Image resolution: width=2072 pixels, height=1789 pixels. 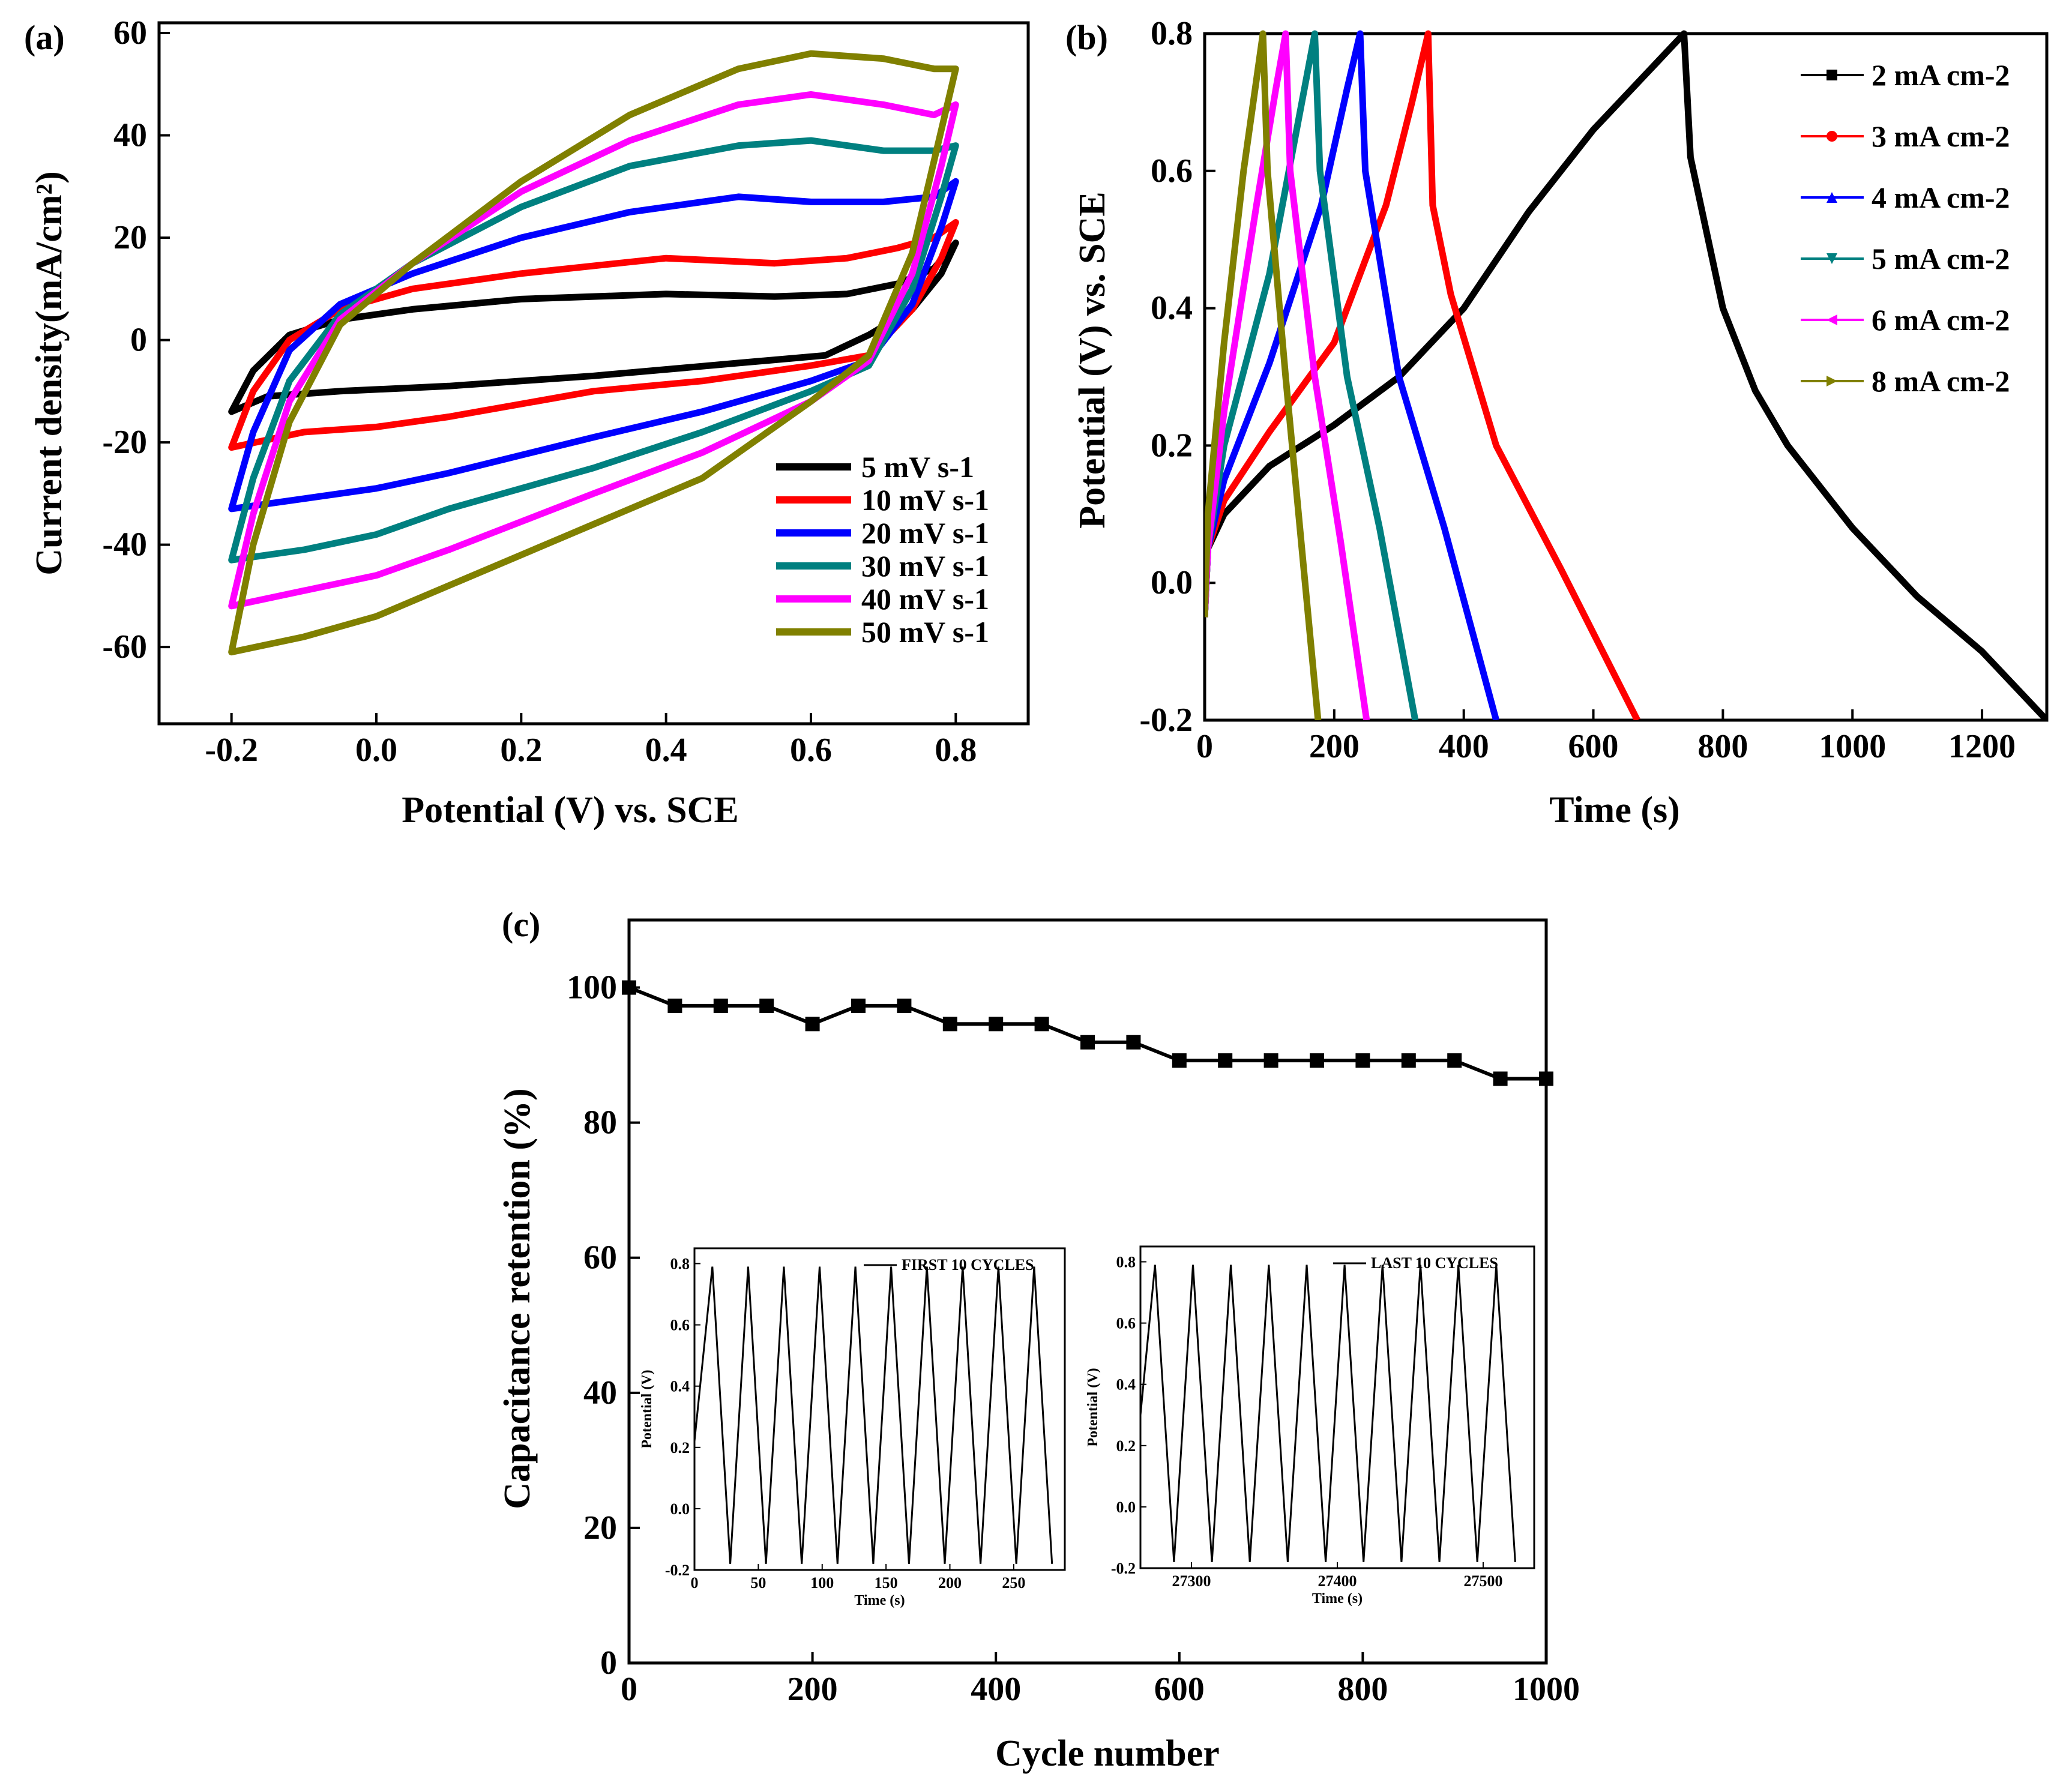 I want to click on panel-b-x-axis-label: Time (s), so click(x=1614, y=810).